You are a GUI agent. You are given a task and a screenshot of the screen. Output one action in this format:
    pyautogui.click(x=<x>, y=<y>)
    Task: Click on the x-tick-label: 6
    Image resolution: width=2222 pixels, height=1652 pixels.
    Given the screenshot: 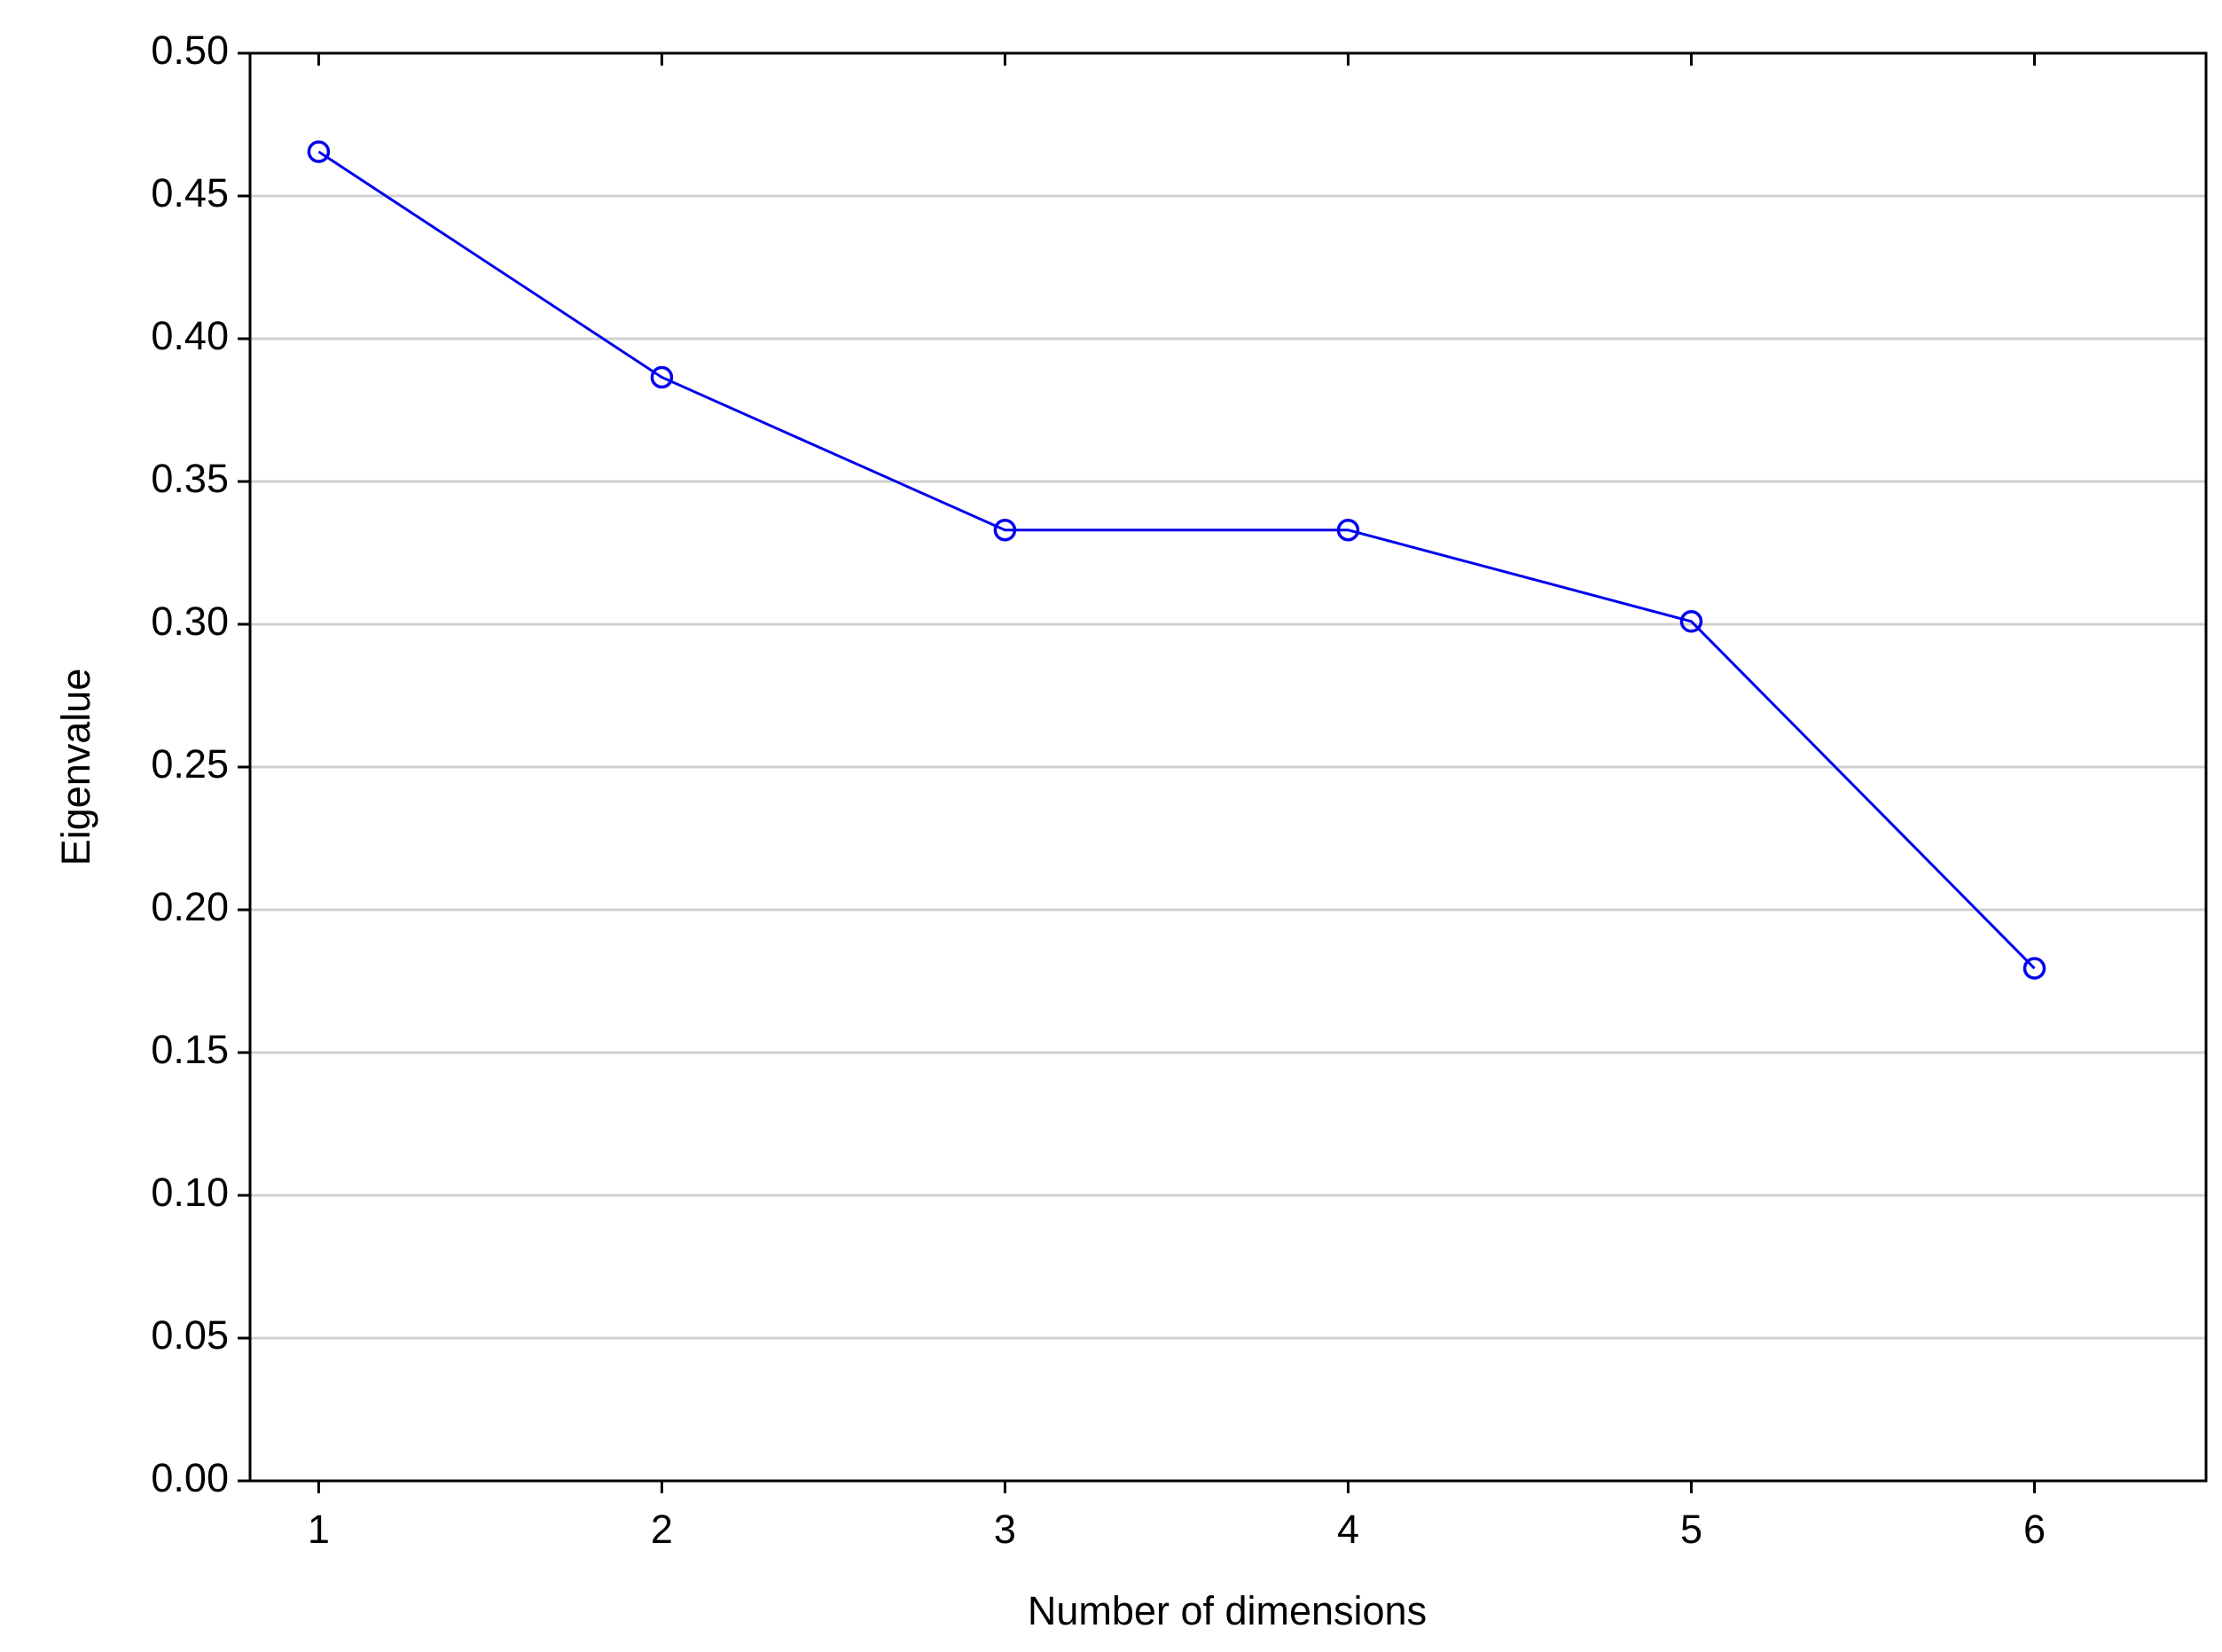 What is the action you would take?
    pyautogui.click(x=2034, y=1529)
    